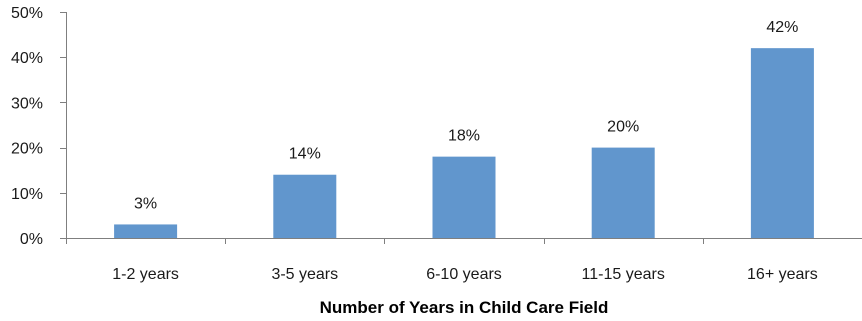 Image resolution: width=862 pixels, height=321 pixels. Describe the element at coordinates (27, 126) in the screenshot. I see `y-axis-tick-labels: 0% 10% 20% 30% 40% 50%` at that location.